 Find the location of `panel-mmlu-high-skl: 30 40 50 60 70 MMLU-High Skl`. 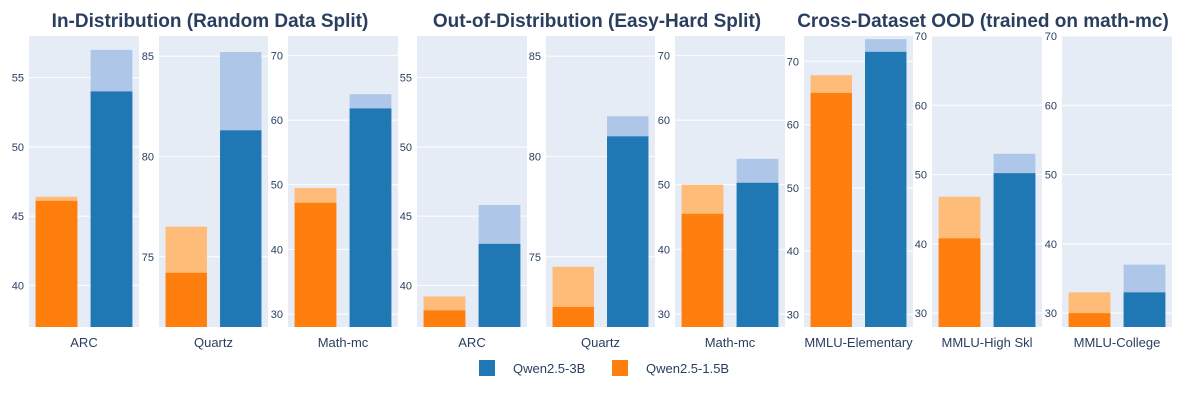

panel-mmlu-high-skl: 30 40 50 60 70 MMLU-High Skl is located at coordinates (978, 190).